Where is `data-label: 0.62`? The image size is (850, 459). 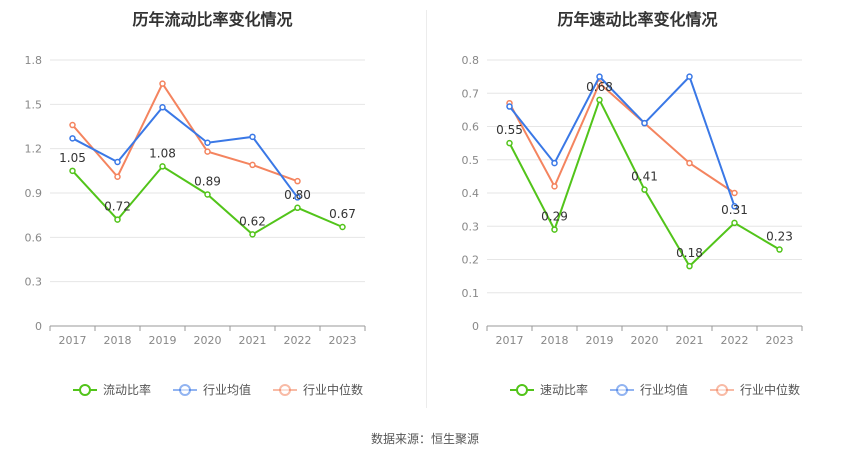 data-label: 0.62 is located at coordinates (252, 221).